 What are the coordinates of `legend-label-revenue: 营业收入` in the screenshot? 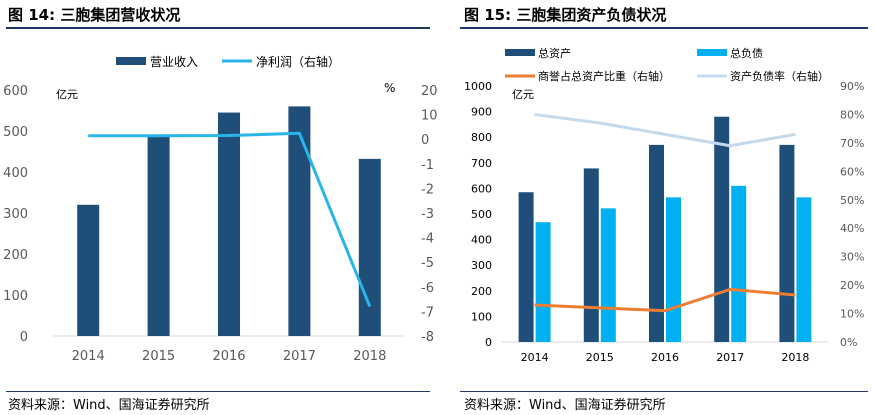 It's located at (174, 62).